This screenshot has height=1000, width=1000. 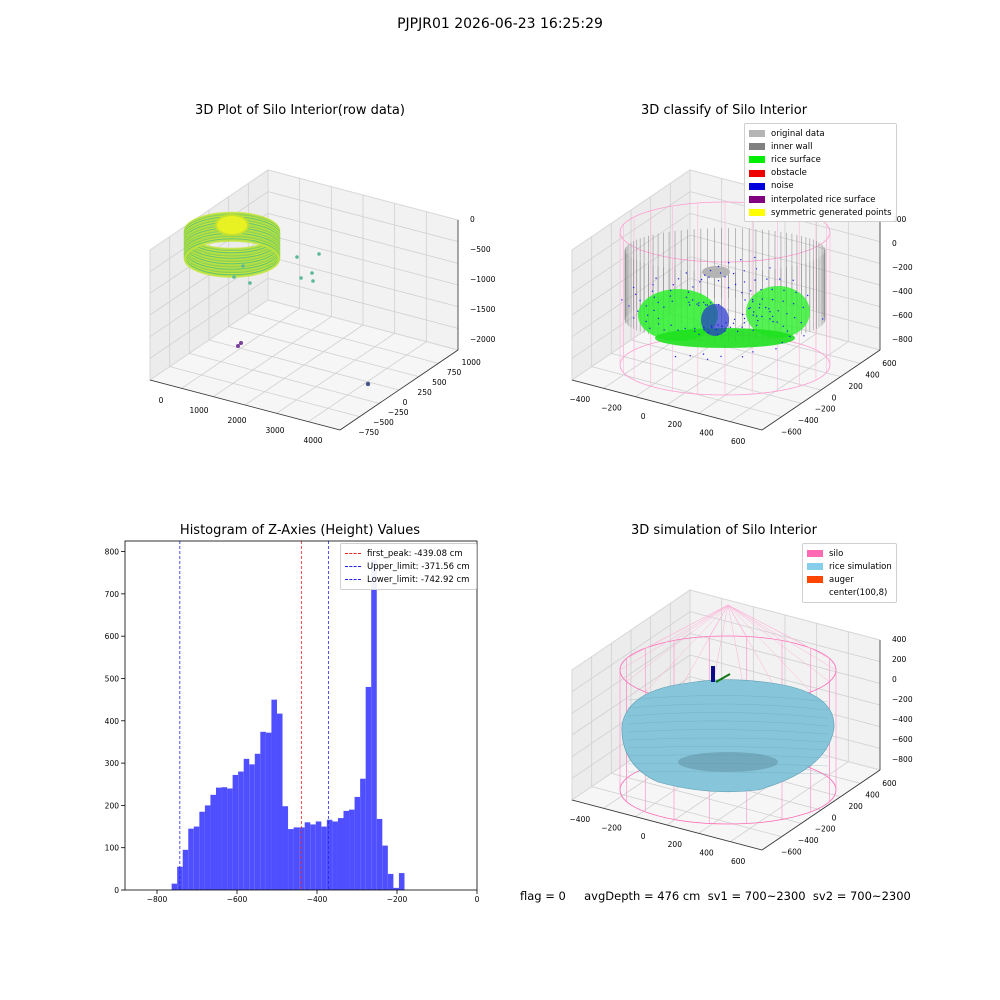 What do you see at coordinates (858, 593) in the screenshot?
I see `legend-label: center(100,8)` at bounding box center [858, 593].